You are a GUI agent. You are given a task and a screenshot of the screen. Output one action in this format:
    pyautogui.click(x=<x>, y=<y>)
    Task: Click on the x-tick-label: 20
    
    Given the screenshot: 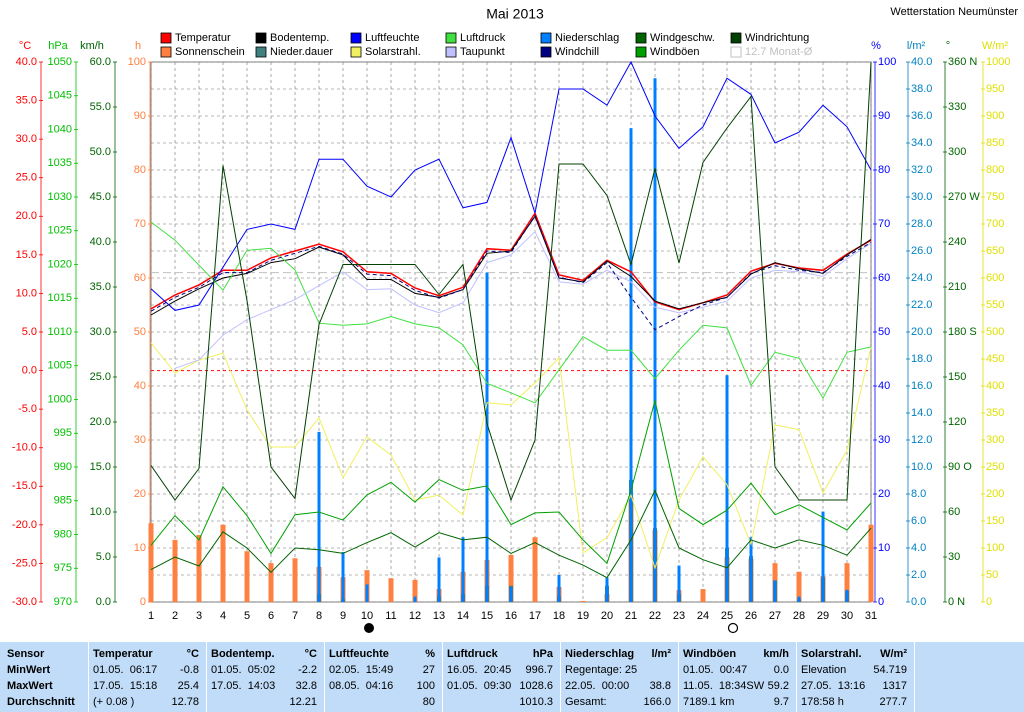 What is the action you would take?
    pyautogui.click(x=607, y=616)
    